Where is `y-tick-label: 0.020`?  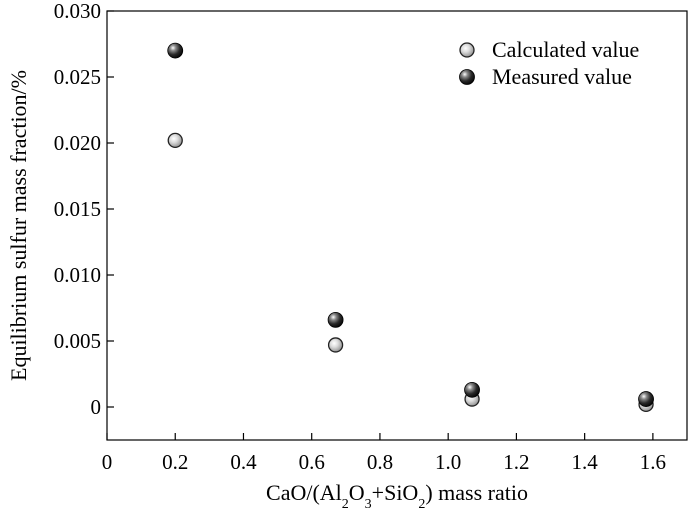 y-tick-label: 0.020 is located at coordinates (77, 143).